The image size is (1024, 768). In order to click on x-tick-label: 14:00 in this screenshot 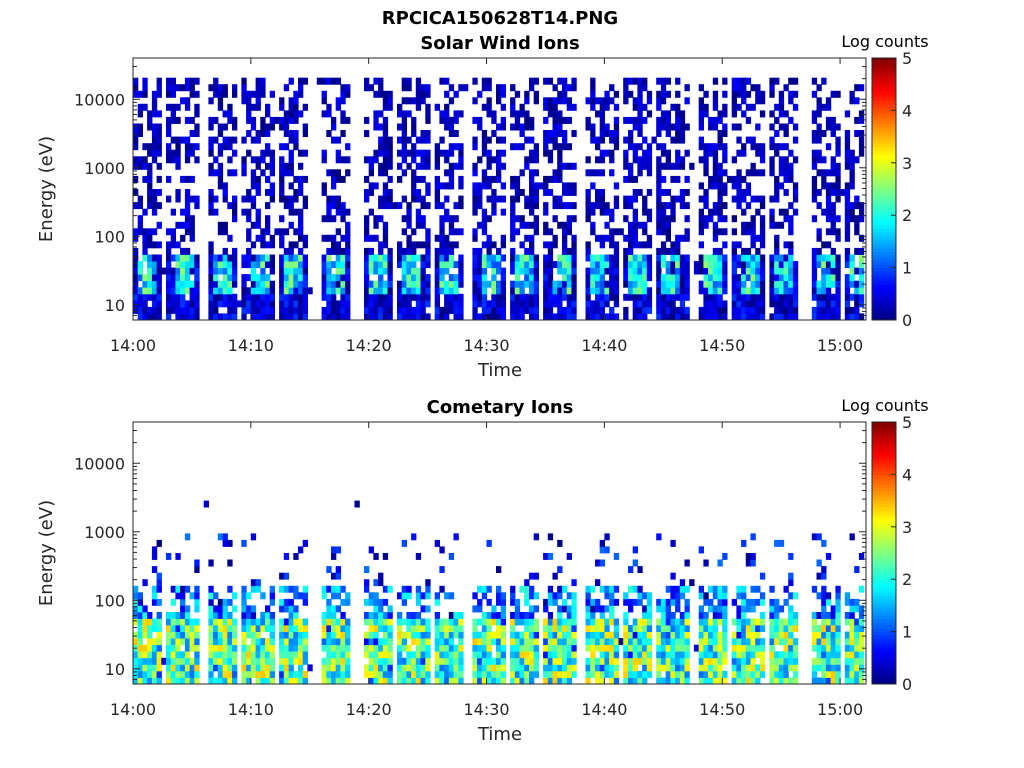, I will do `click(133, 709)`.